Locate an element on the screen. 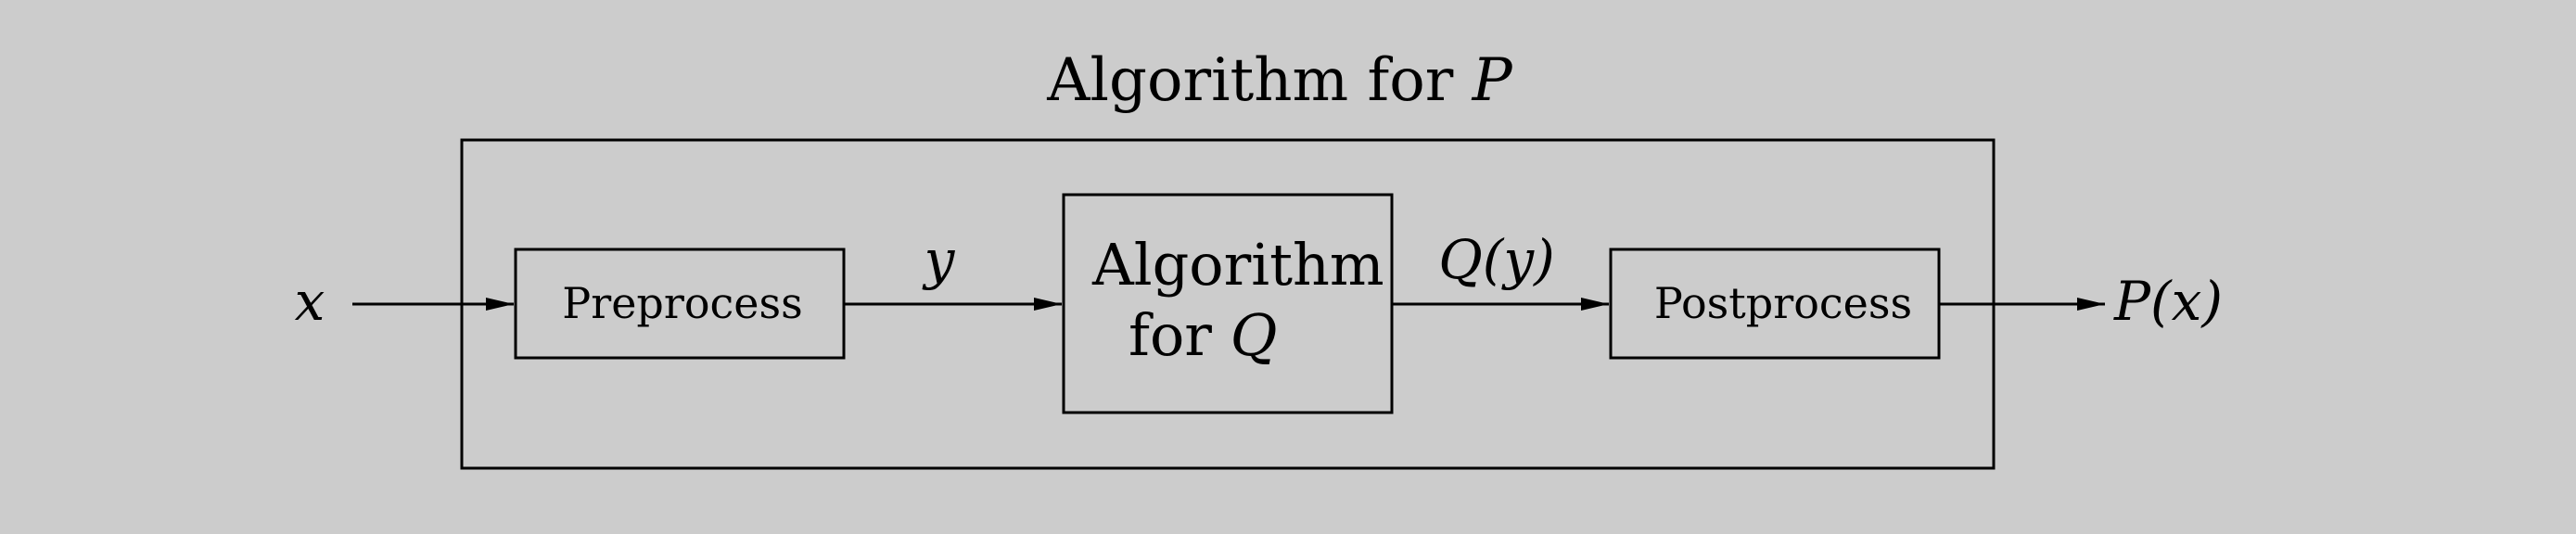  edge-label-q-of-y: Q(y) is located at coordinates (1497, 259).